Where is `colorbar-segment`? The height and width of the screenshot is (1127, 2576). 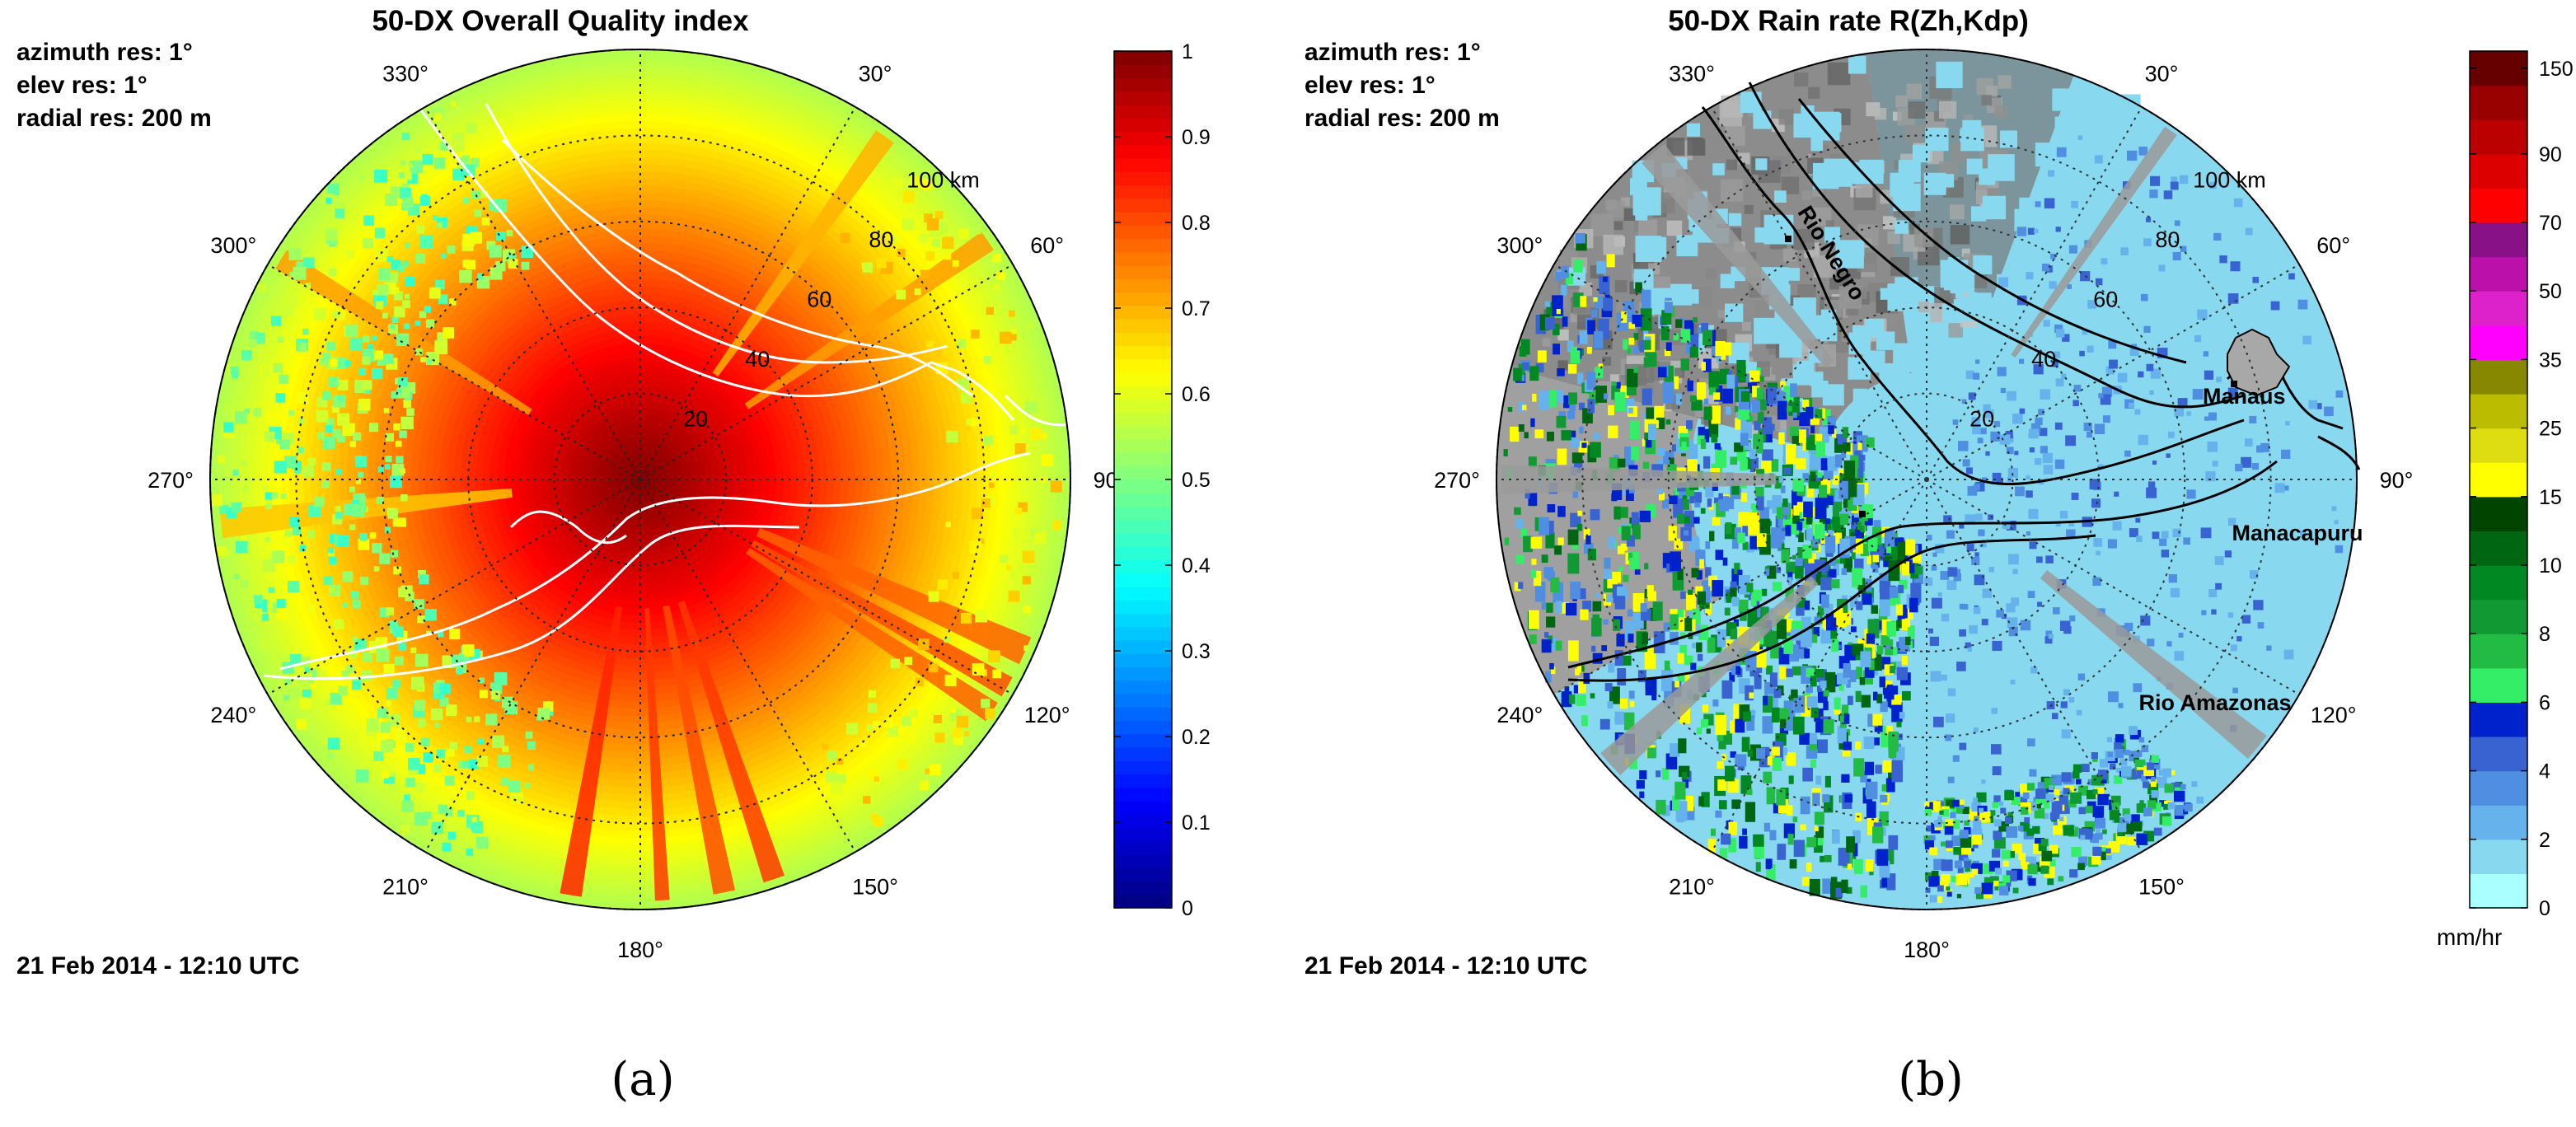
colorbar-segment is located at coordinates (2498, 480).